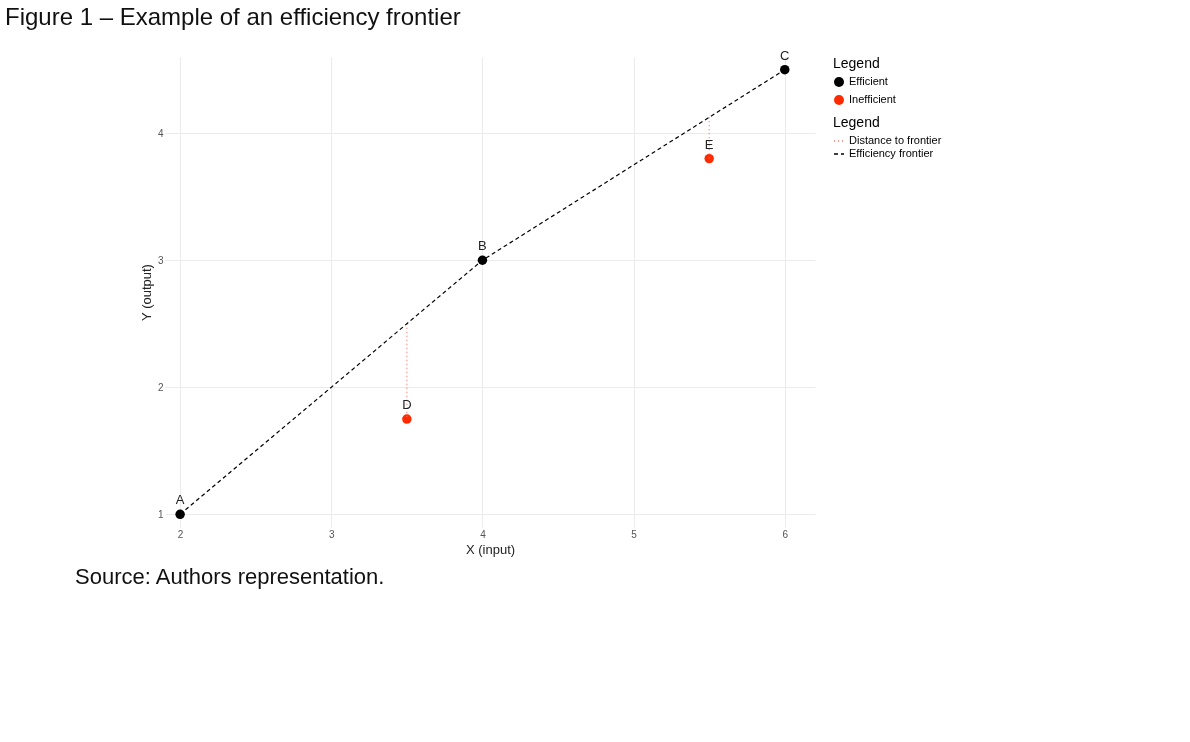  Describe the element at coordinates (634, 534) in the screenshot. I see `x-tick-label: 5` at that location.